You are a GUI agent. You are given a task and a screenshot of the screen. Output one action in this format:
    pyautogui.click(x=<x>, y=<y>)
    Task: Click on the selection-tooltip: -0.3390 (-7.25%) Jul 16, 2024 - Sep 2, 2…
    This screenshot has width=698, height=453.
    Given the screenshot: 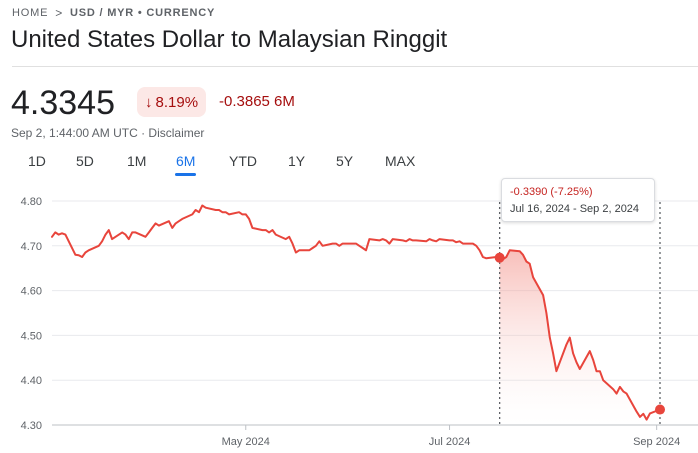 What is the action you would take?
    pyautogui.click(x=578, y=200)
    